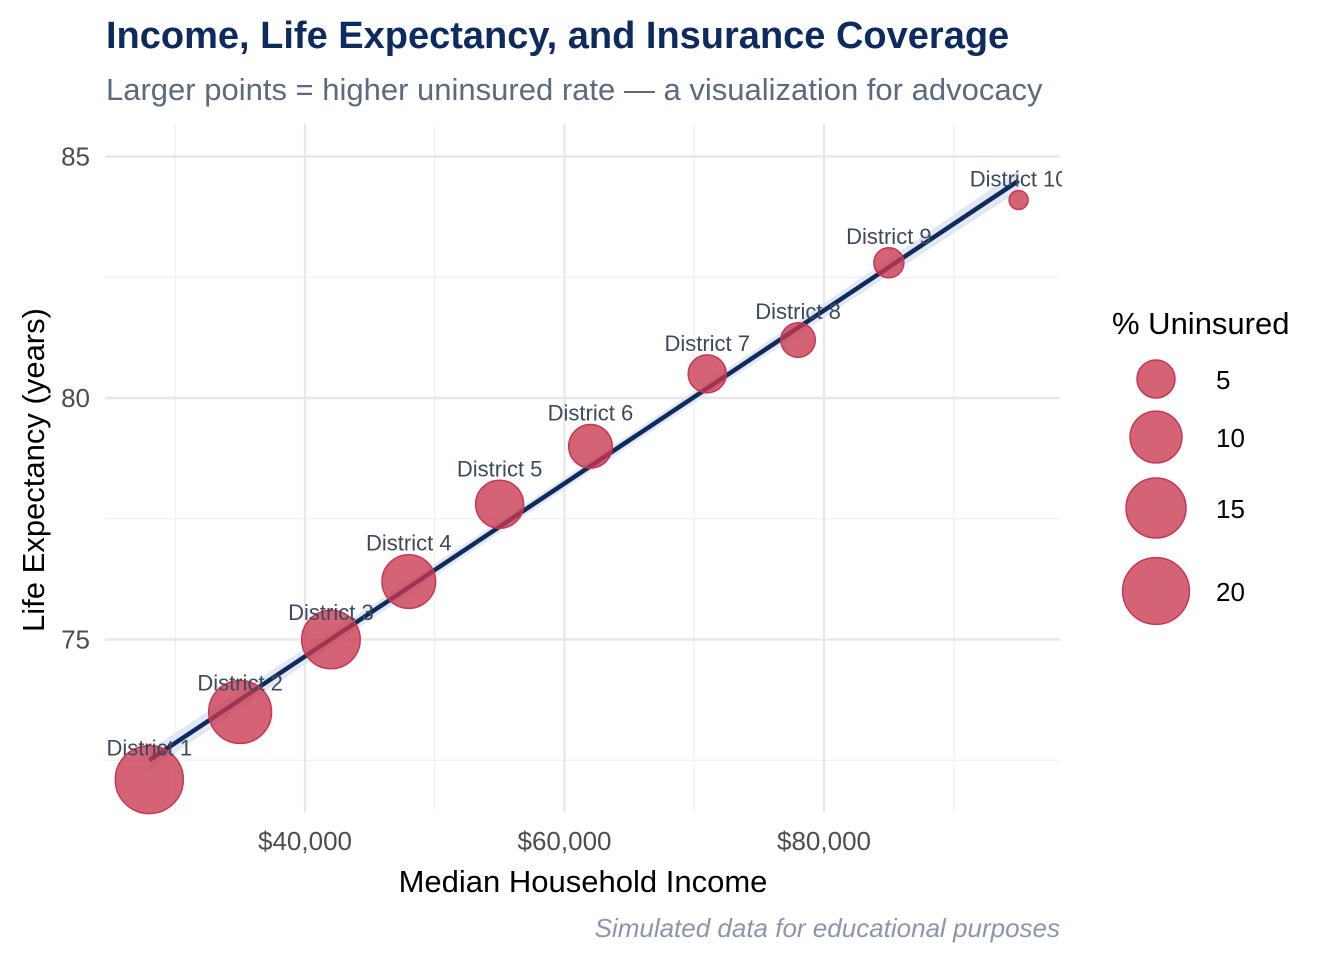 The height and width of the screenshot is (965, 1344). I want to click on legend-label: 15, so click(1230, 509).